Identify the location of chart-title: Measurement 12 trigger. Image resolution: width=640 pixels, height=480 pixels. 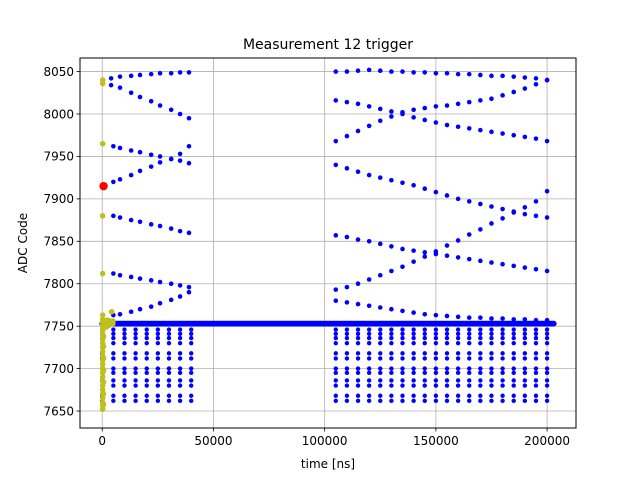
(328, 45).